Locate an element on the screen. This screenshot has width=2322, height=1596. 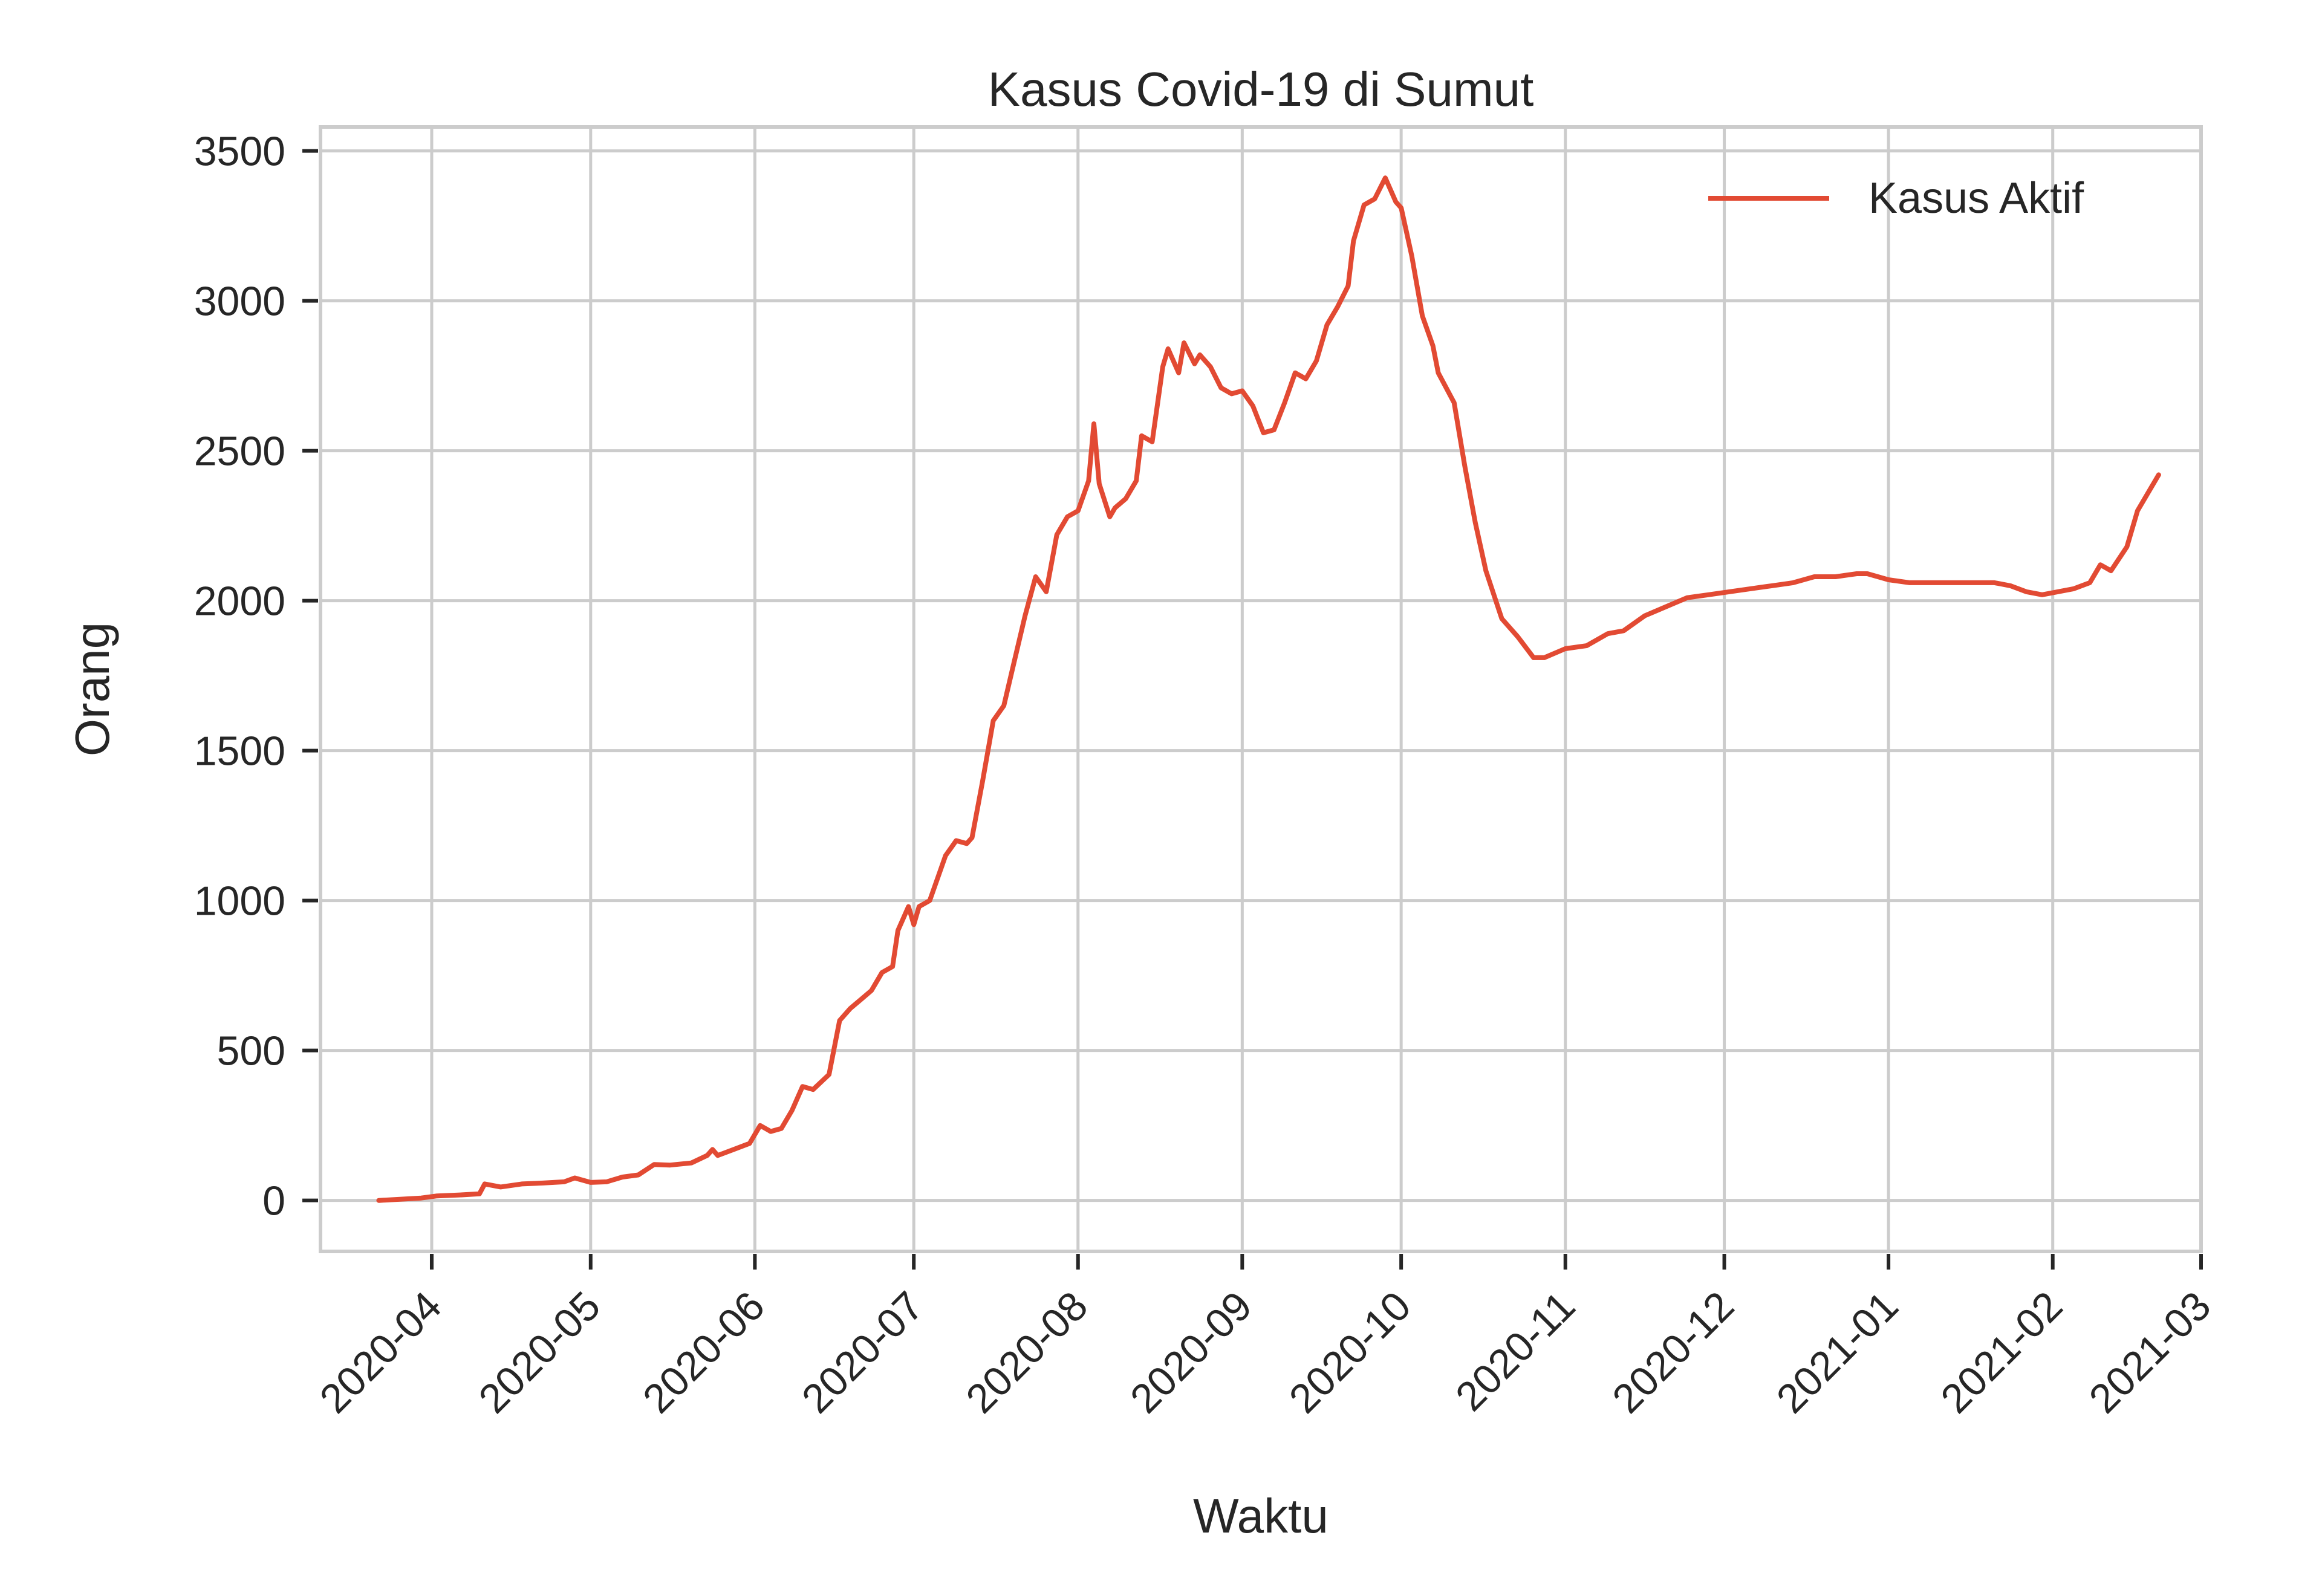
y-tick-label: 0 is located at coordinates (273, 1201).